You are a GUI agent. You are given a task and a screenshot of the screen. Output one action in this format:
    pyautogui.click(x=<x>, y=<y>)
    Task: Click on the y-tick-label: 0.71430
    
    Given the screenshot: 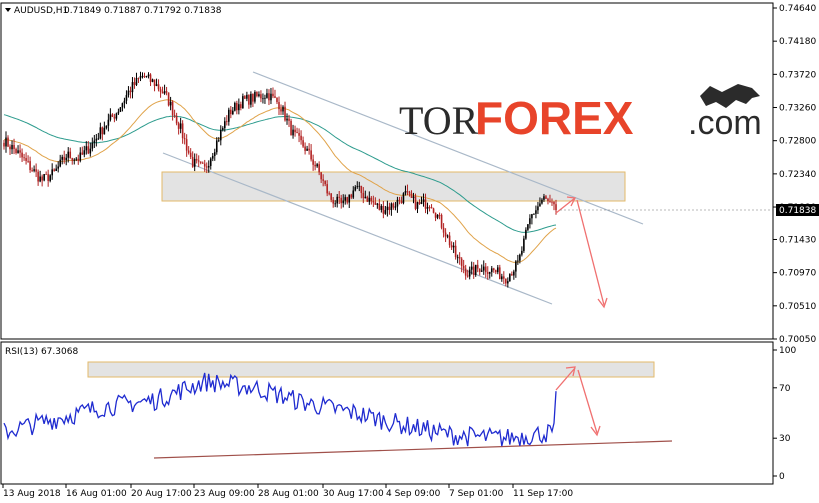 What is the action you would take?
    pyautogui.click(x=797, y=240)
    